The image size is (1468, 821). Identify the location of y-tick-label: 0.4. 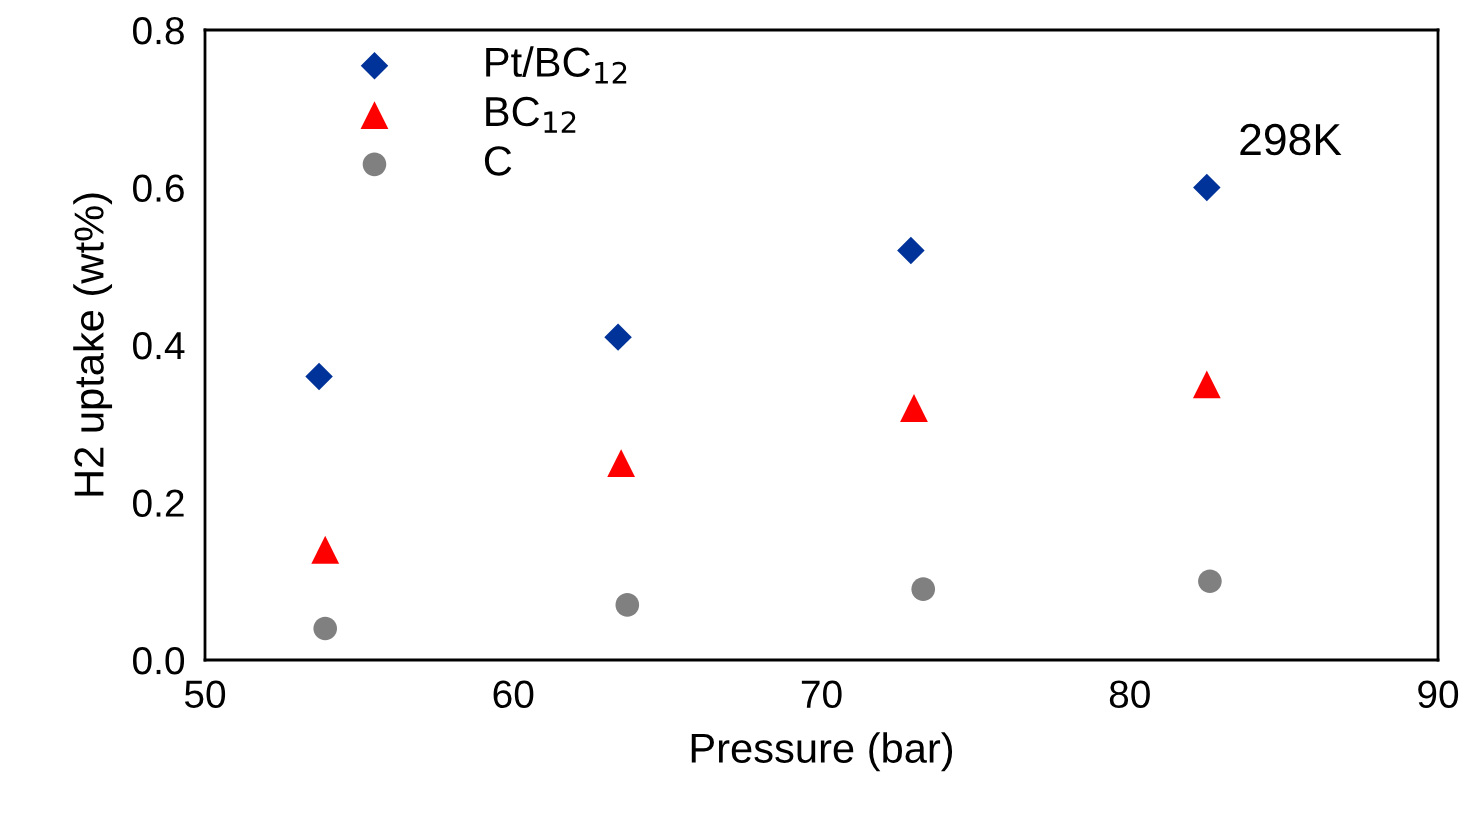
(159, 345).